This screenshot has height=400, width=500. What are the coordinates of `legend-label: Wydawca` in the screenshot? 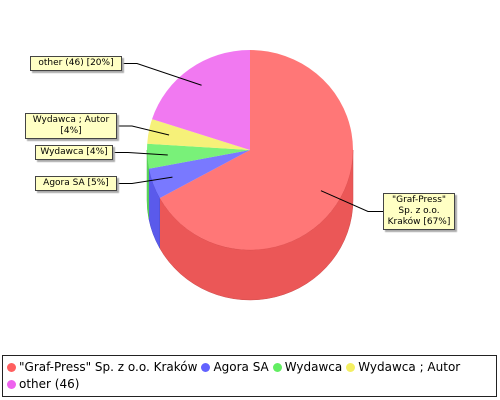 It's located at (313, 367).